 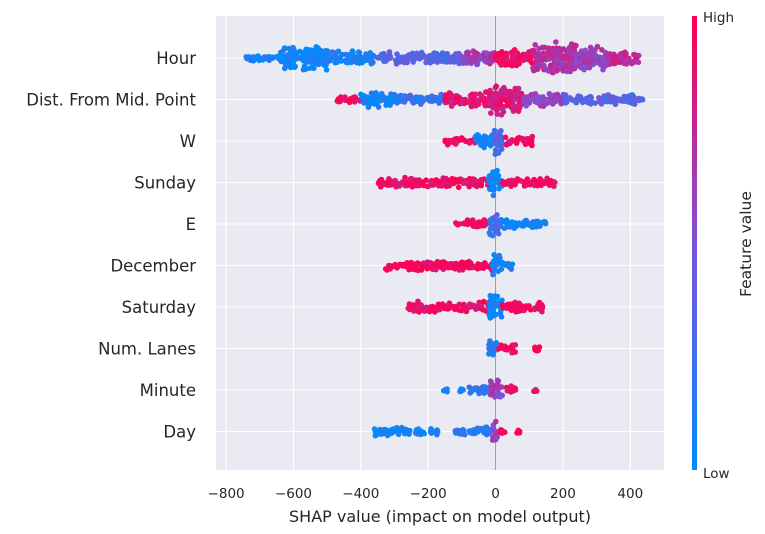 What do you see at coordinates (153, 266) in the screenshot?
I see `feature-label: December` at bounding box center [153, 266].